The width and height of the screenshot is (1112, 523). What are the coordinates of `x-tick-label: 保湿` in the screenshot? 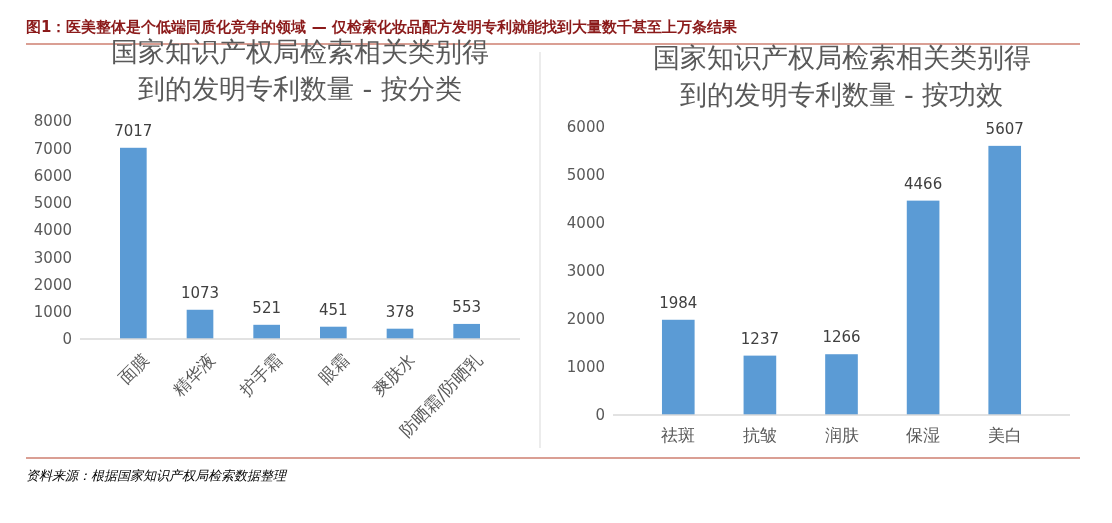 It's located at (923, 435).